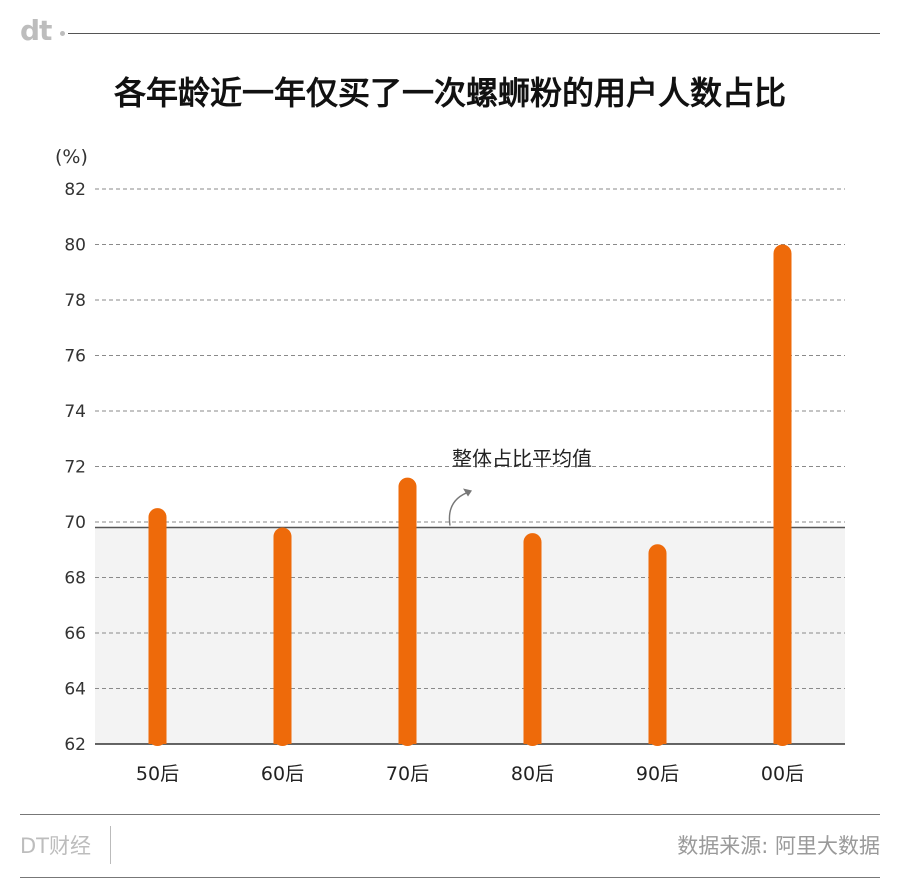 The image size is (900, 880). I want to click on footer-brand: DT财经, so click(55, 846).